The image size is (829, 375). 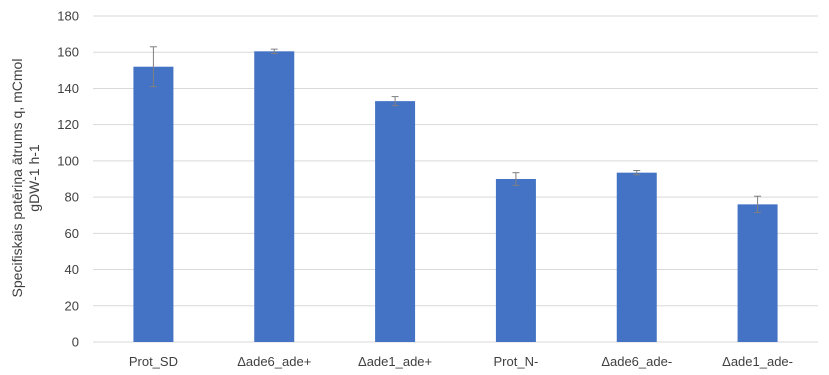 What do you see at coordinates (68, 16) in the screenshot?
I see `y-tick-label: 180` at bounding box center [68, 16].